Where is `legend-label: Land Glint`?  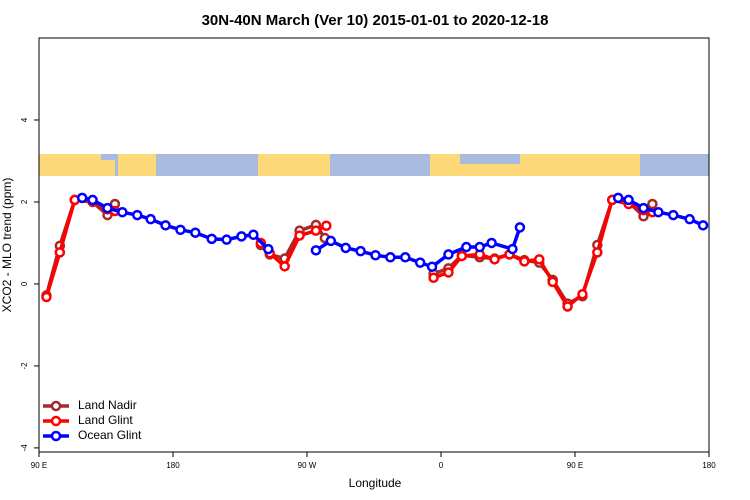
legend-label: Land Glint is located at coordinates (105, 420).